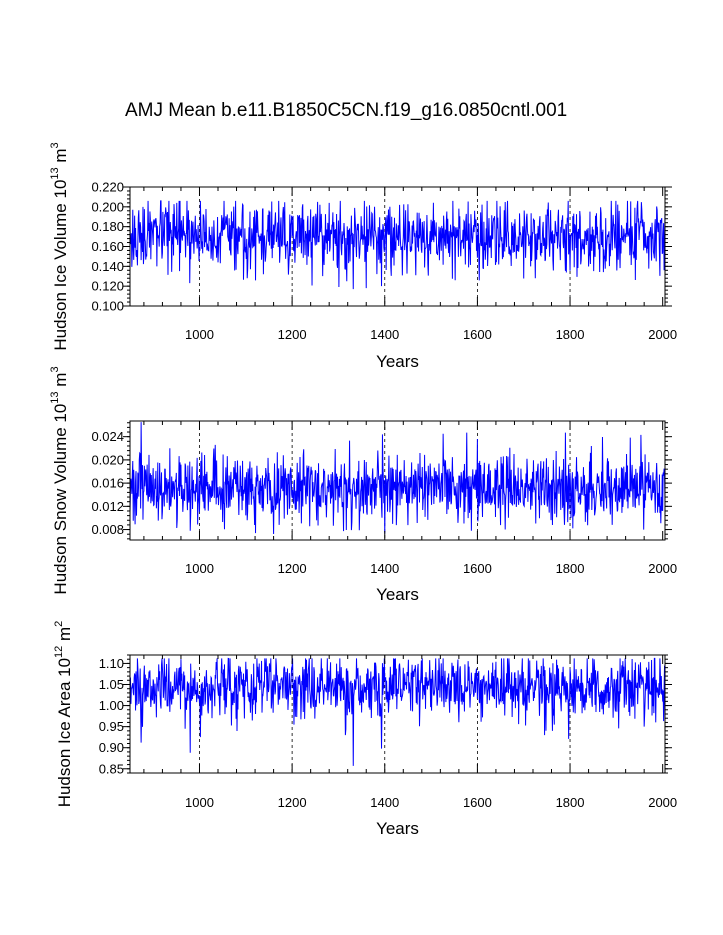  What do you see at coordinates (107, 483) in the screenshot?
I see `y-tick-label: 0.016` at bounding box center [107, 483].